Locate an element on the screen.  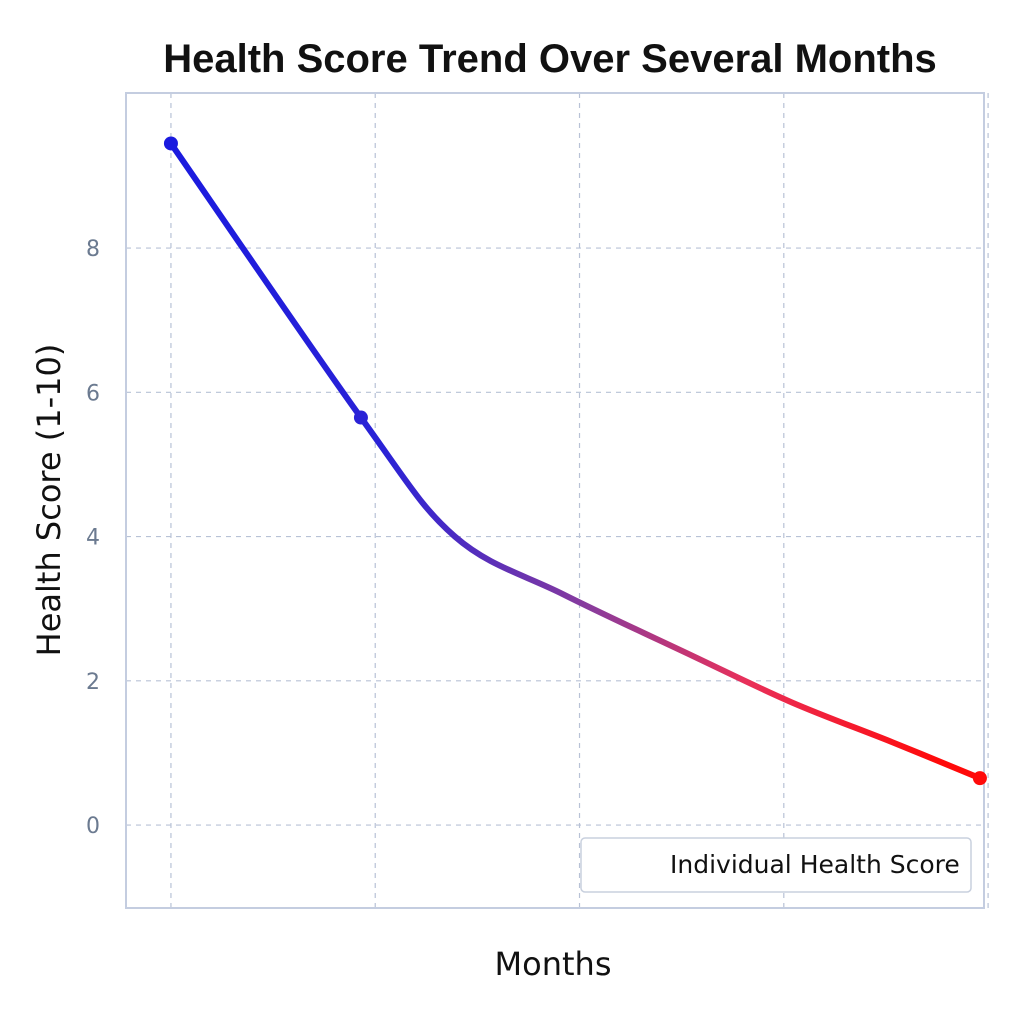
y-tick-label: 2 is located at coordinates (93, 682).